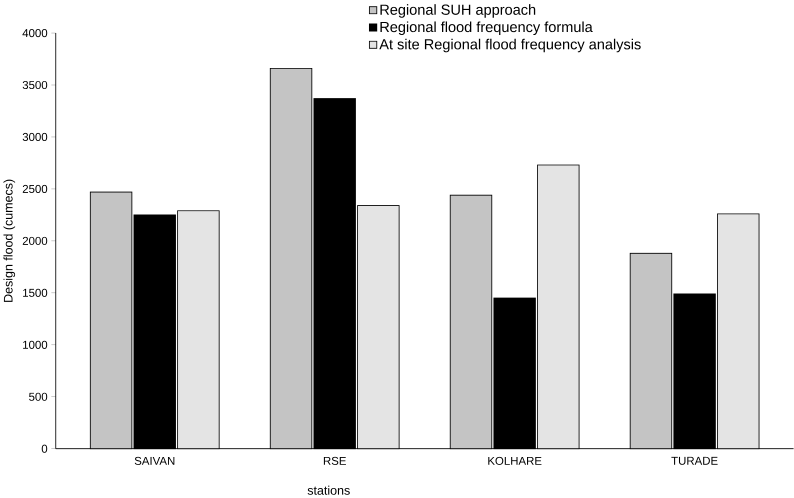 The height and width of the screenshot is (498, 794). I want to click on y-tick-label: 3500, so click(35, 84).